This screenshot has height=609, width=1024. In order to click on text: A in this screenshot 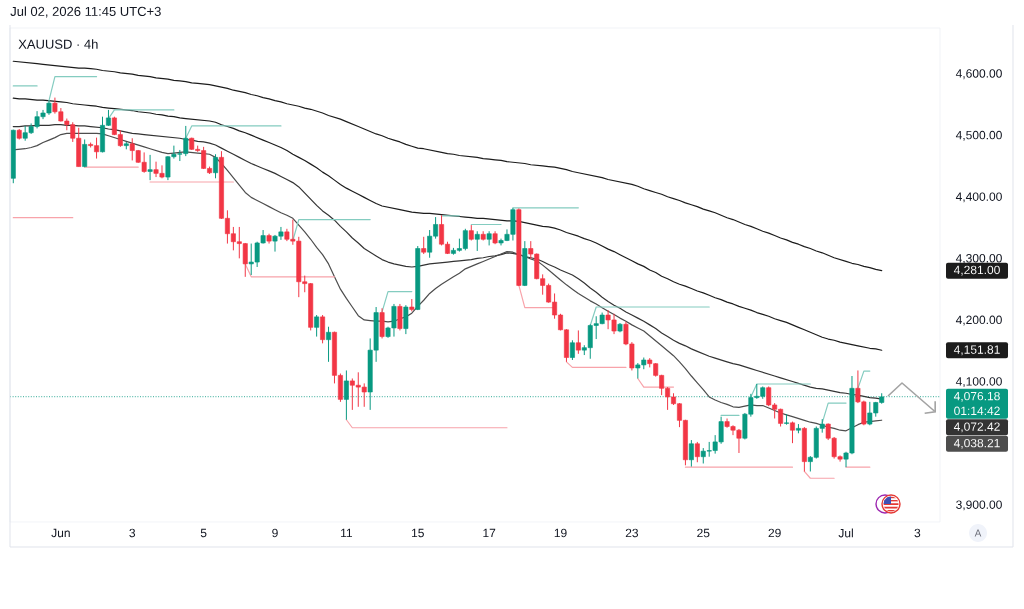, I will do `click(978, 533)`.